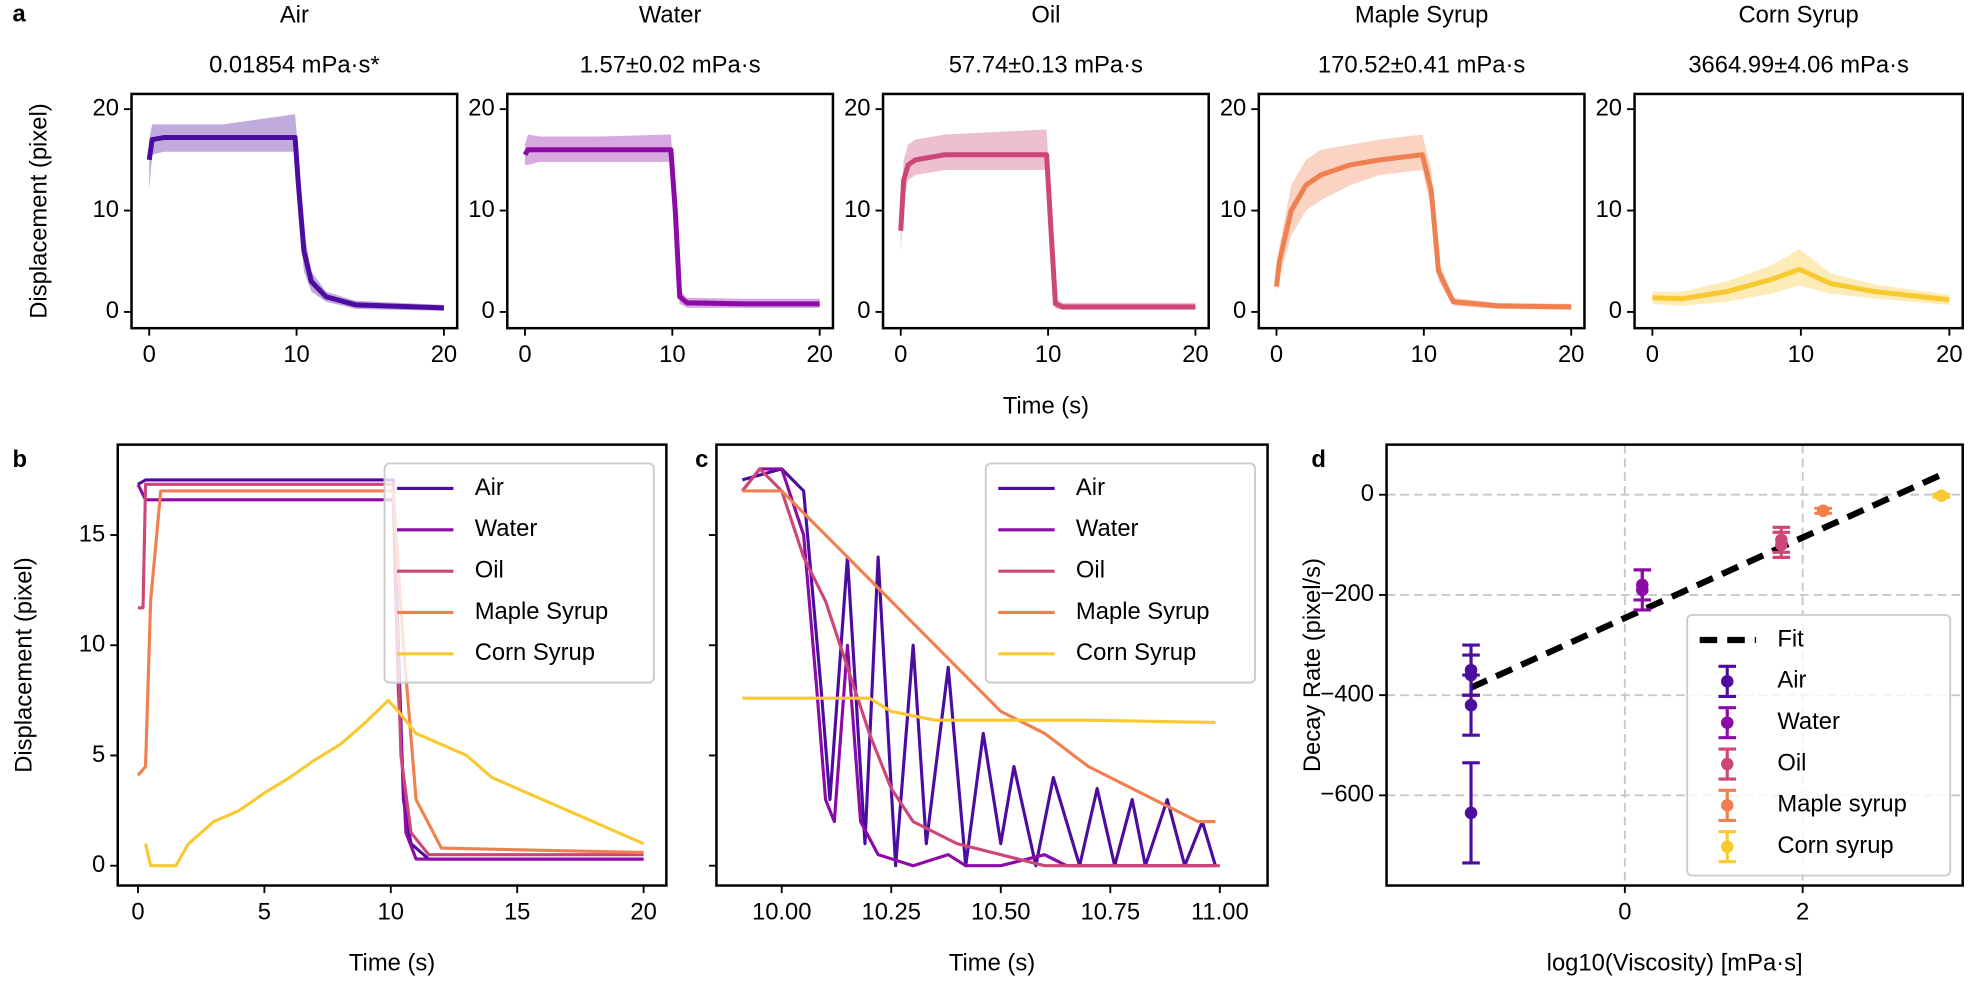 The width and height of the screenshot is (1969, 992). What do you see at coordinates (1422, 15) in the screenshot?
I see `panel-title: Maple Syrup` at bounding box center [1422, 15].